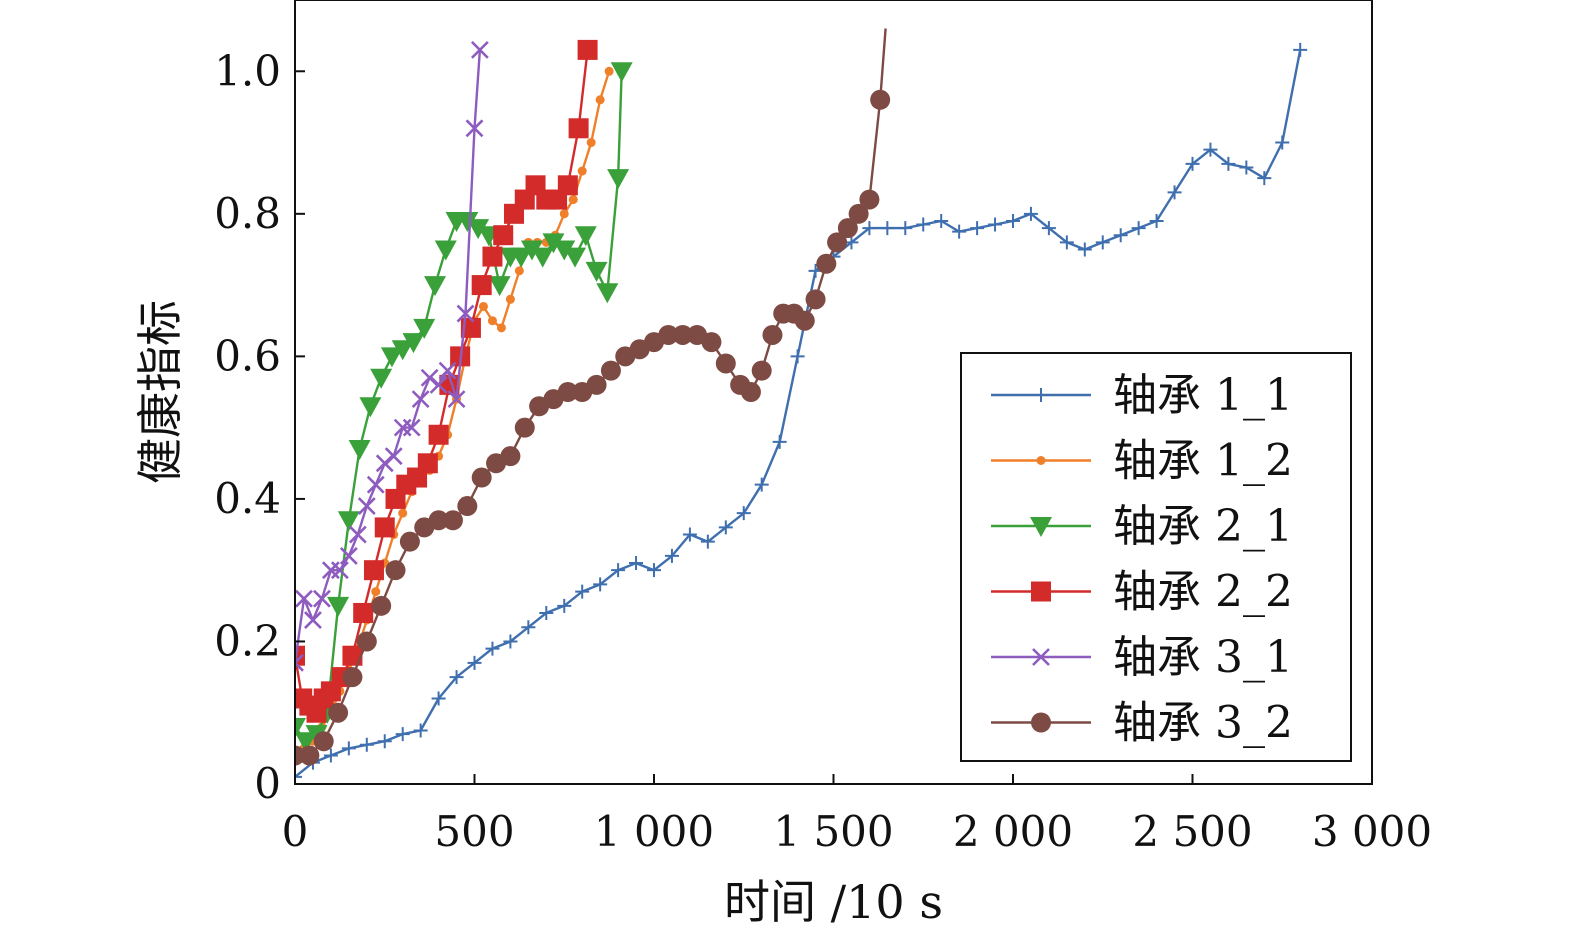  Describe the element at coordinates (654, 831) in the screenshot. I see `x-tick-label: 1 000` at that location.